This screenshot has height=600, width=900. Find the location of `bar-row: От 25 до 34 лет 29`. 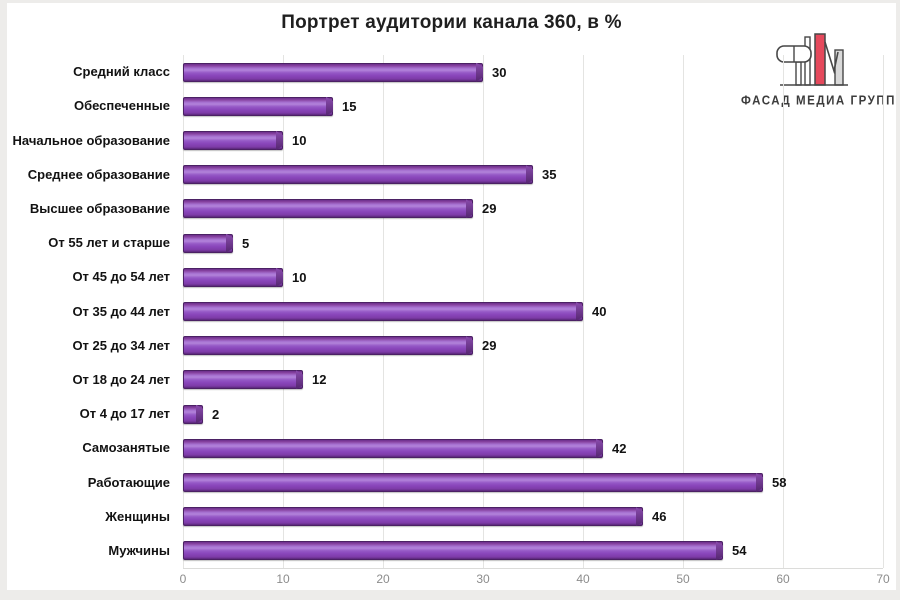

bar-row: От 25 до 34 лет 29 is located at coordinates (445, 346).